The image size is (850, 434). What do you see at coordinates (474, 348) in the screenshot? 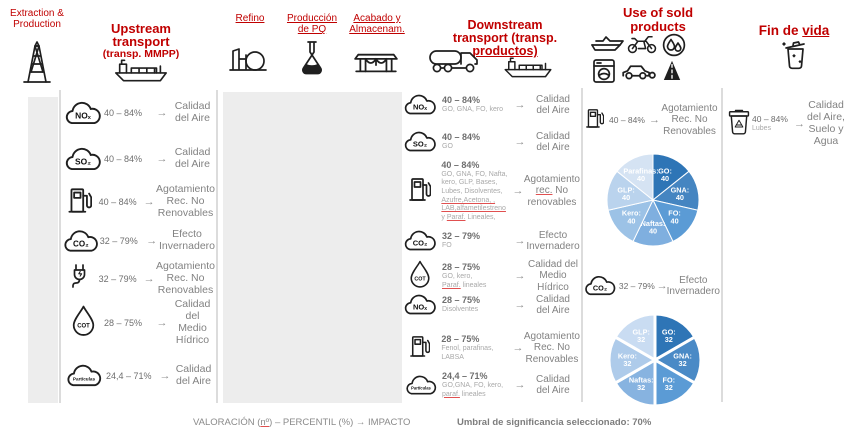
I see `percent-cell: 28 – 75% Fenol, parafinas, LABSA` at bounding box center [474, 348].